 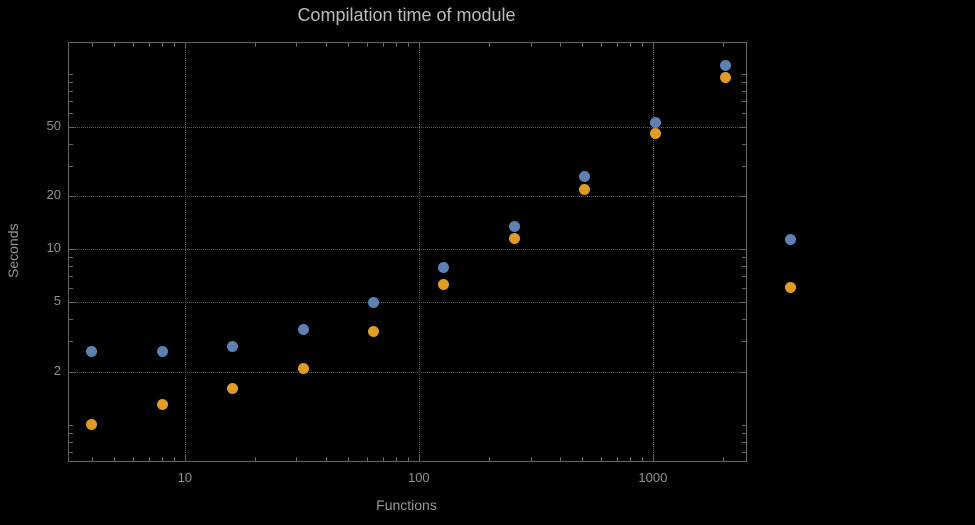 What do you see at coordinates (57, 370) in the screenshot?
I see `y-tick-label: 2` at bounding box center [57, 370].